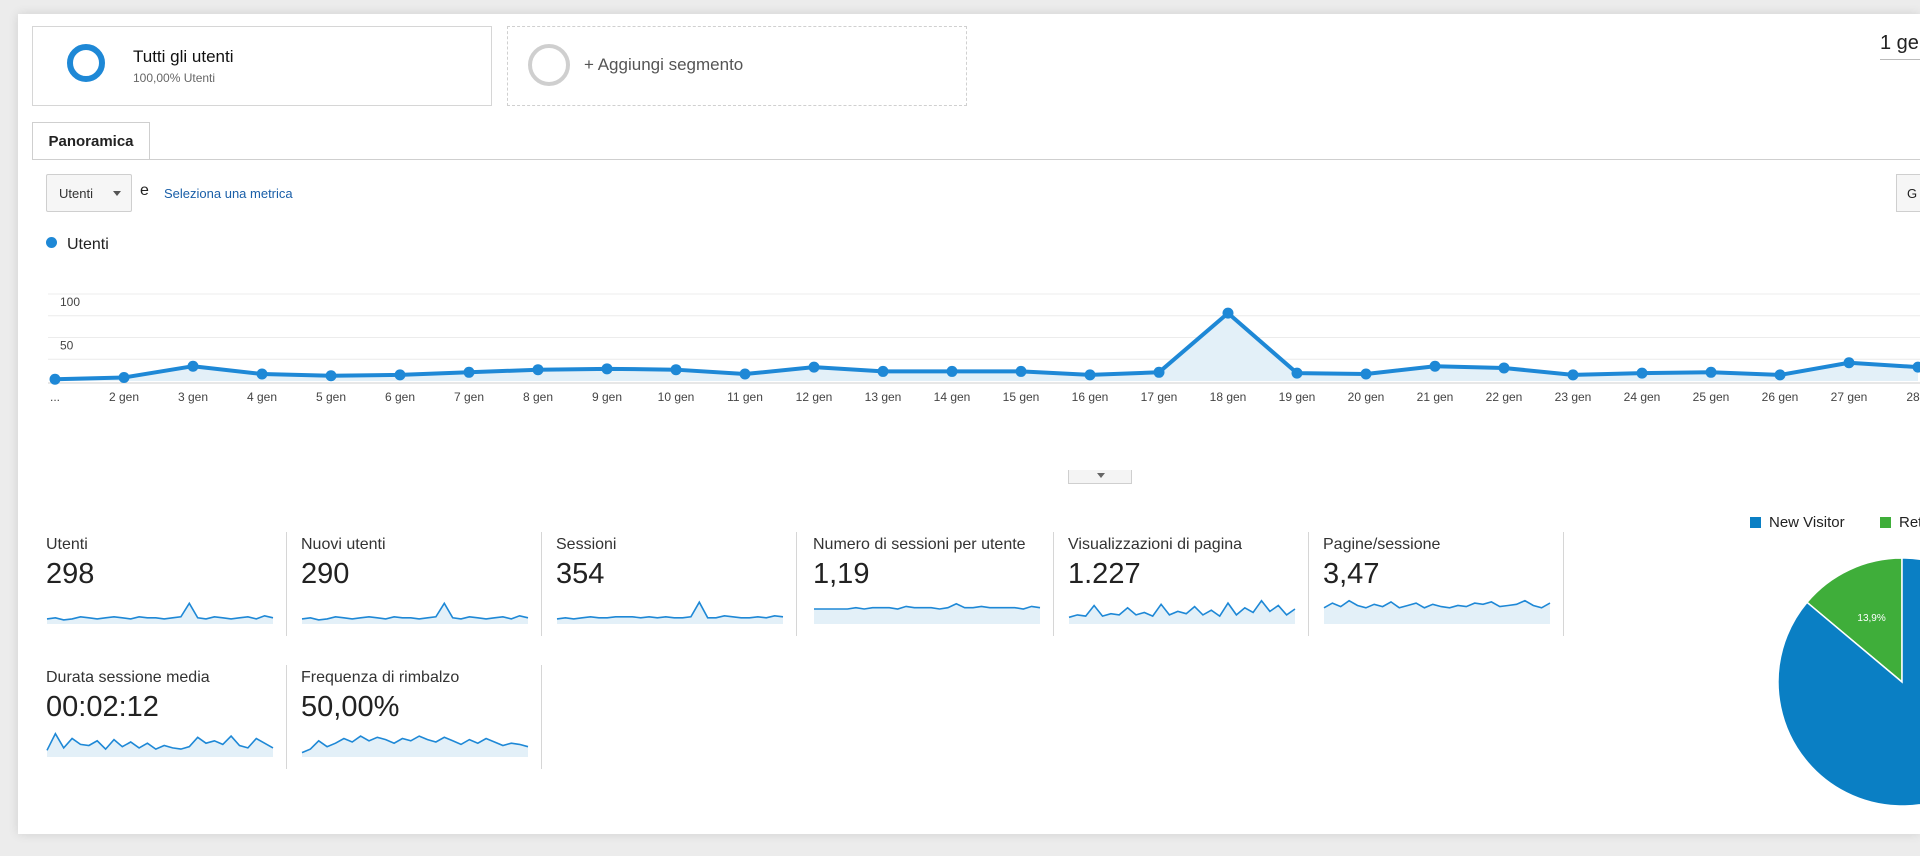 The image size is (1920, 856). Describe the element at coordinates (1382, 544) in the screenshot. I see `metric-label: Pagine/sessione` at that location.